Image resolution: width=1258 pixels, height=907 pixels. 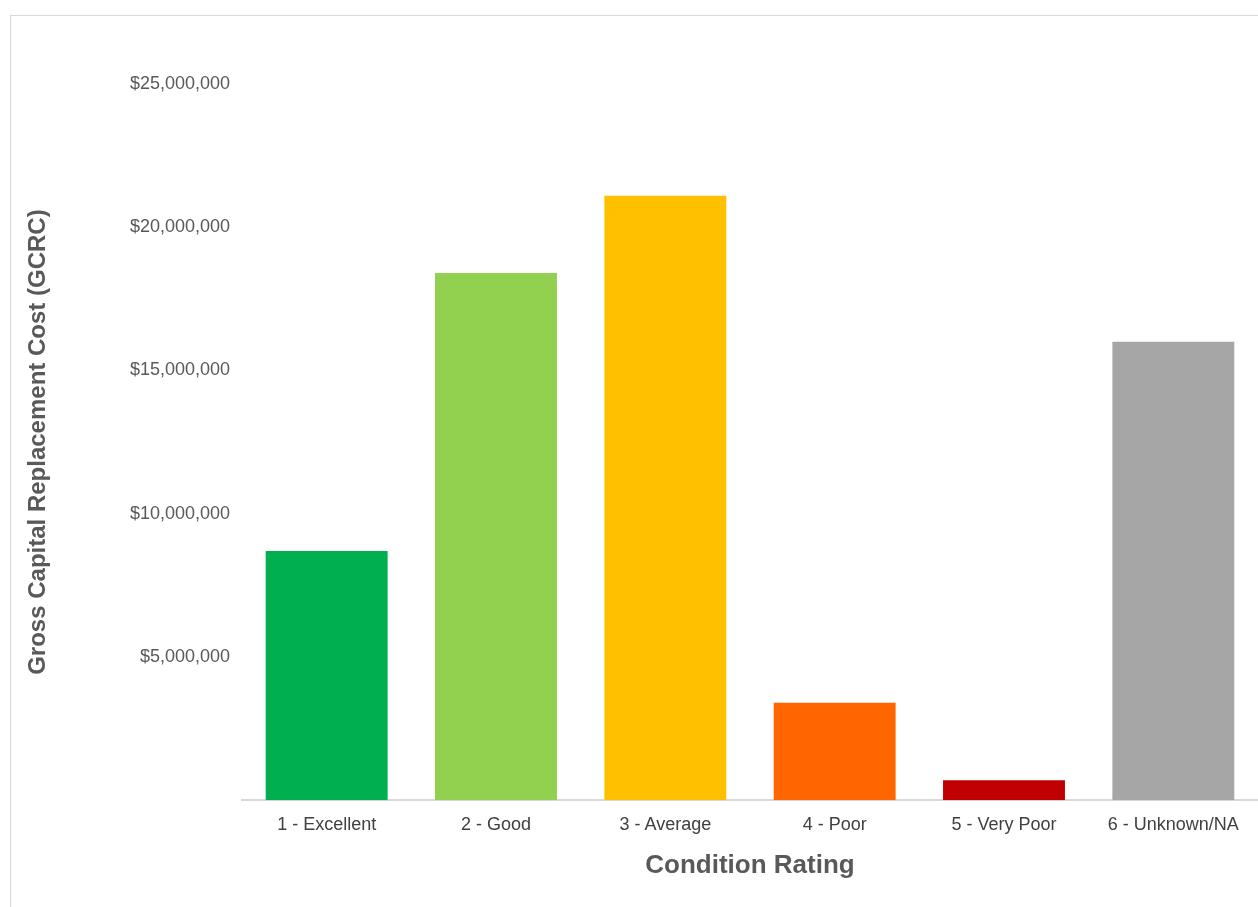 What do you see at coordinates (179, 82) in the screenshot?
I see `y-tick-label: $25,000,000` at bounding box center [179, 82].